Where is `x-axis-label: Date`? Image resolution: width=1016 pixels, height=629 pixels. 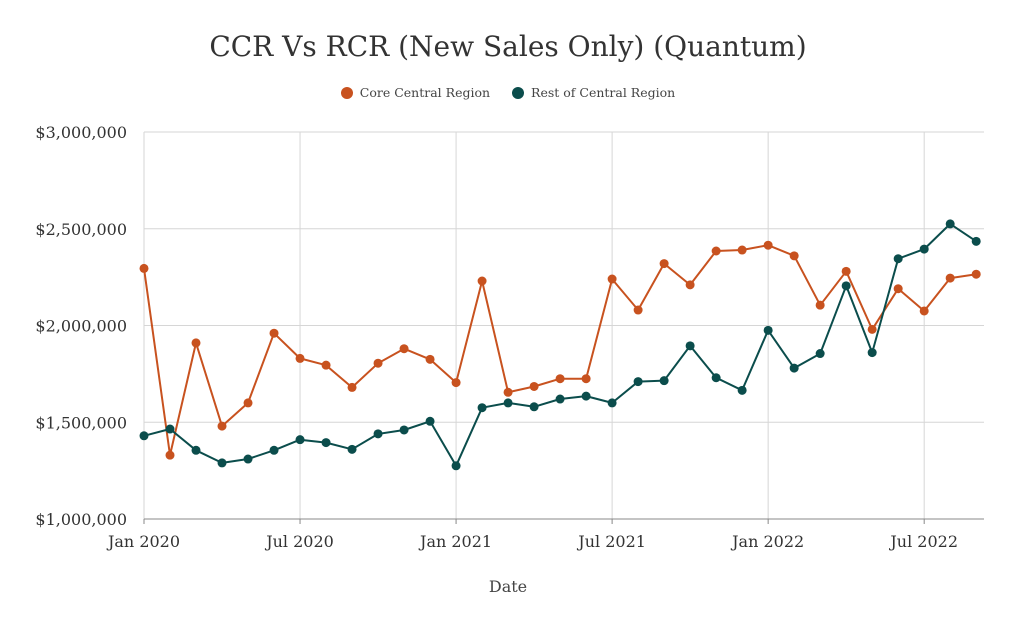
x-axis-label: Date is located at coordinates (508, 586).